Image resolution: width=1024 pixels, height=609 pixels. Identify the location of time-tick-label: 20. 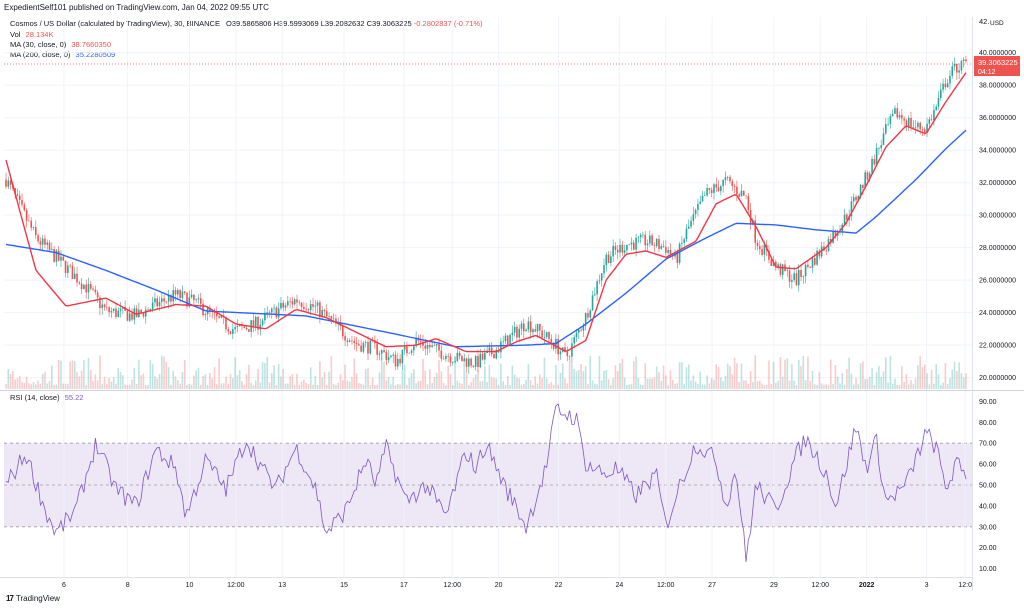
(499, 585).